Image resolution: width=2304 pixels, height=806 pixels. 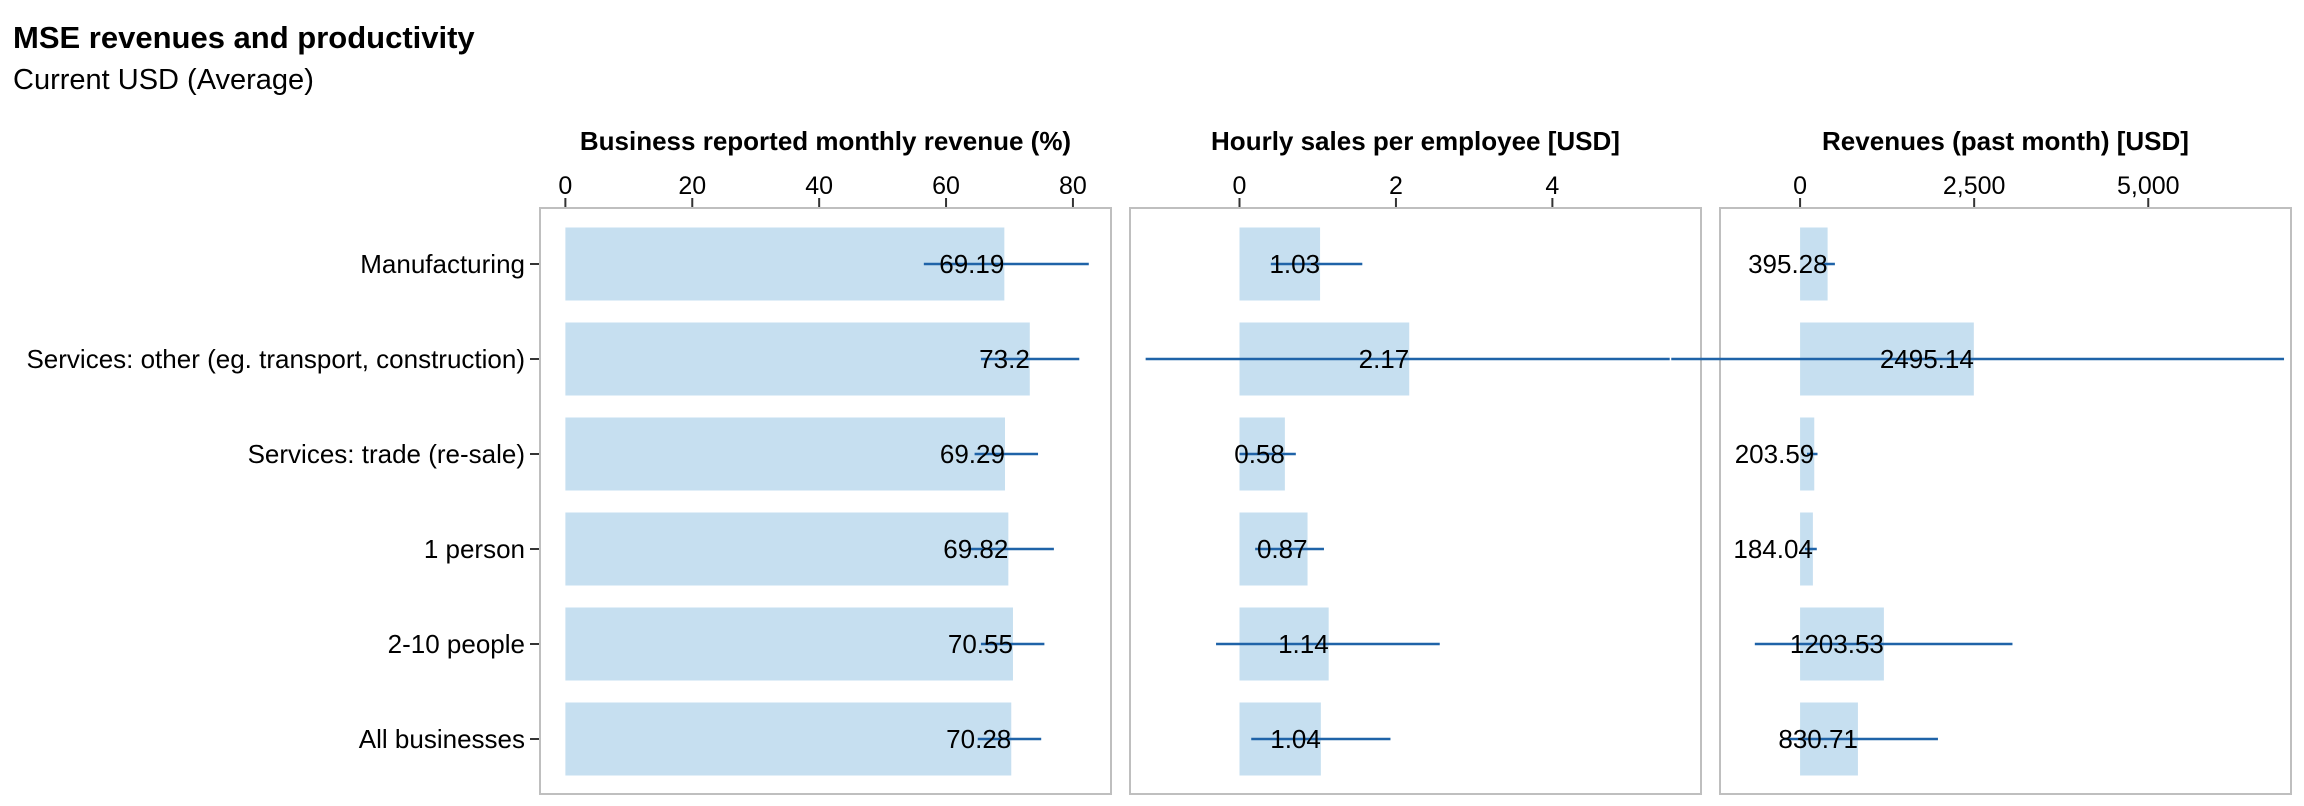 What do you see at coordinates (1552, 186) in the screenshot?
I see `x-tick-label: 4` at bounding box center [1552, 186].